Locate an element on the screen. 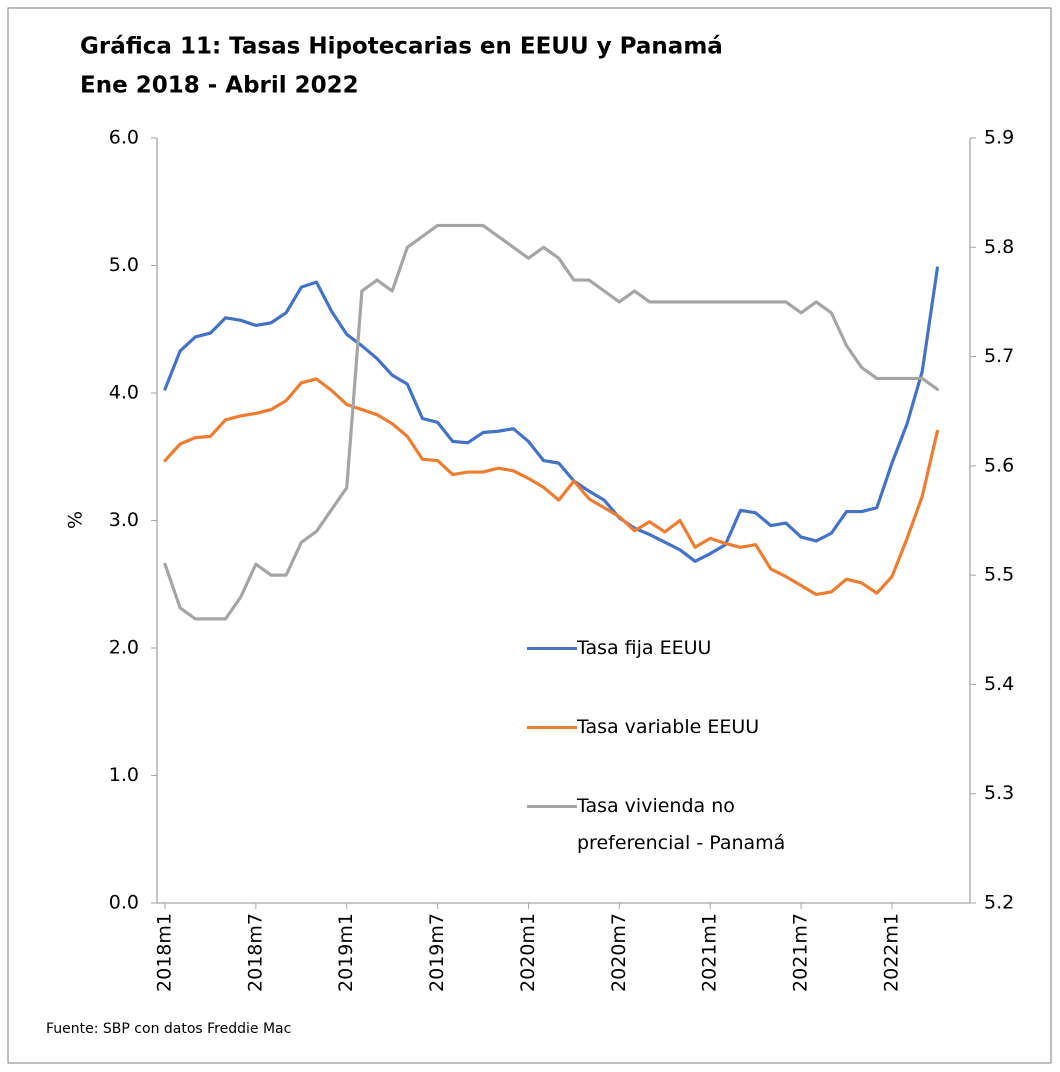 This screenshot has height=1072, width=1060. y-tick-label: 5.0 is located at coordinates (124, 265).